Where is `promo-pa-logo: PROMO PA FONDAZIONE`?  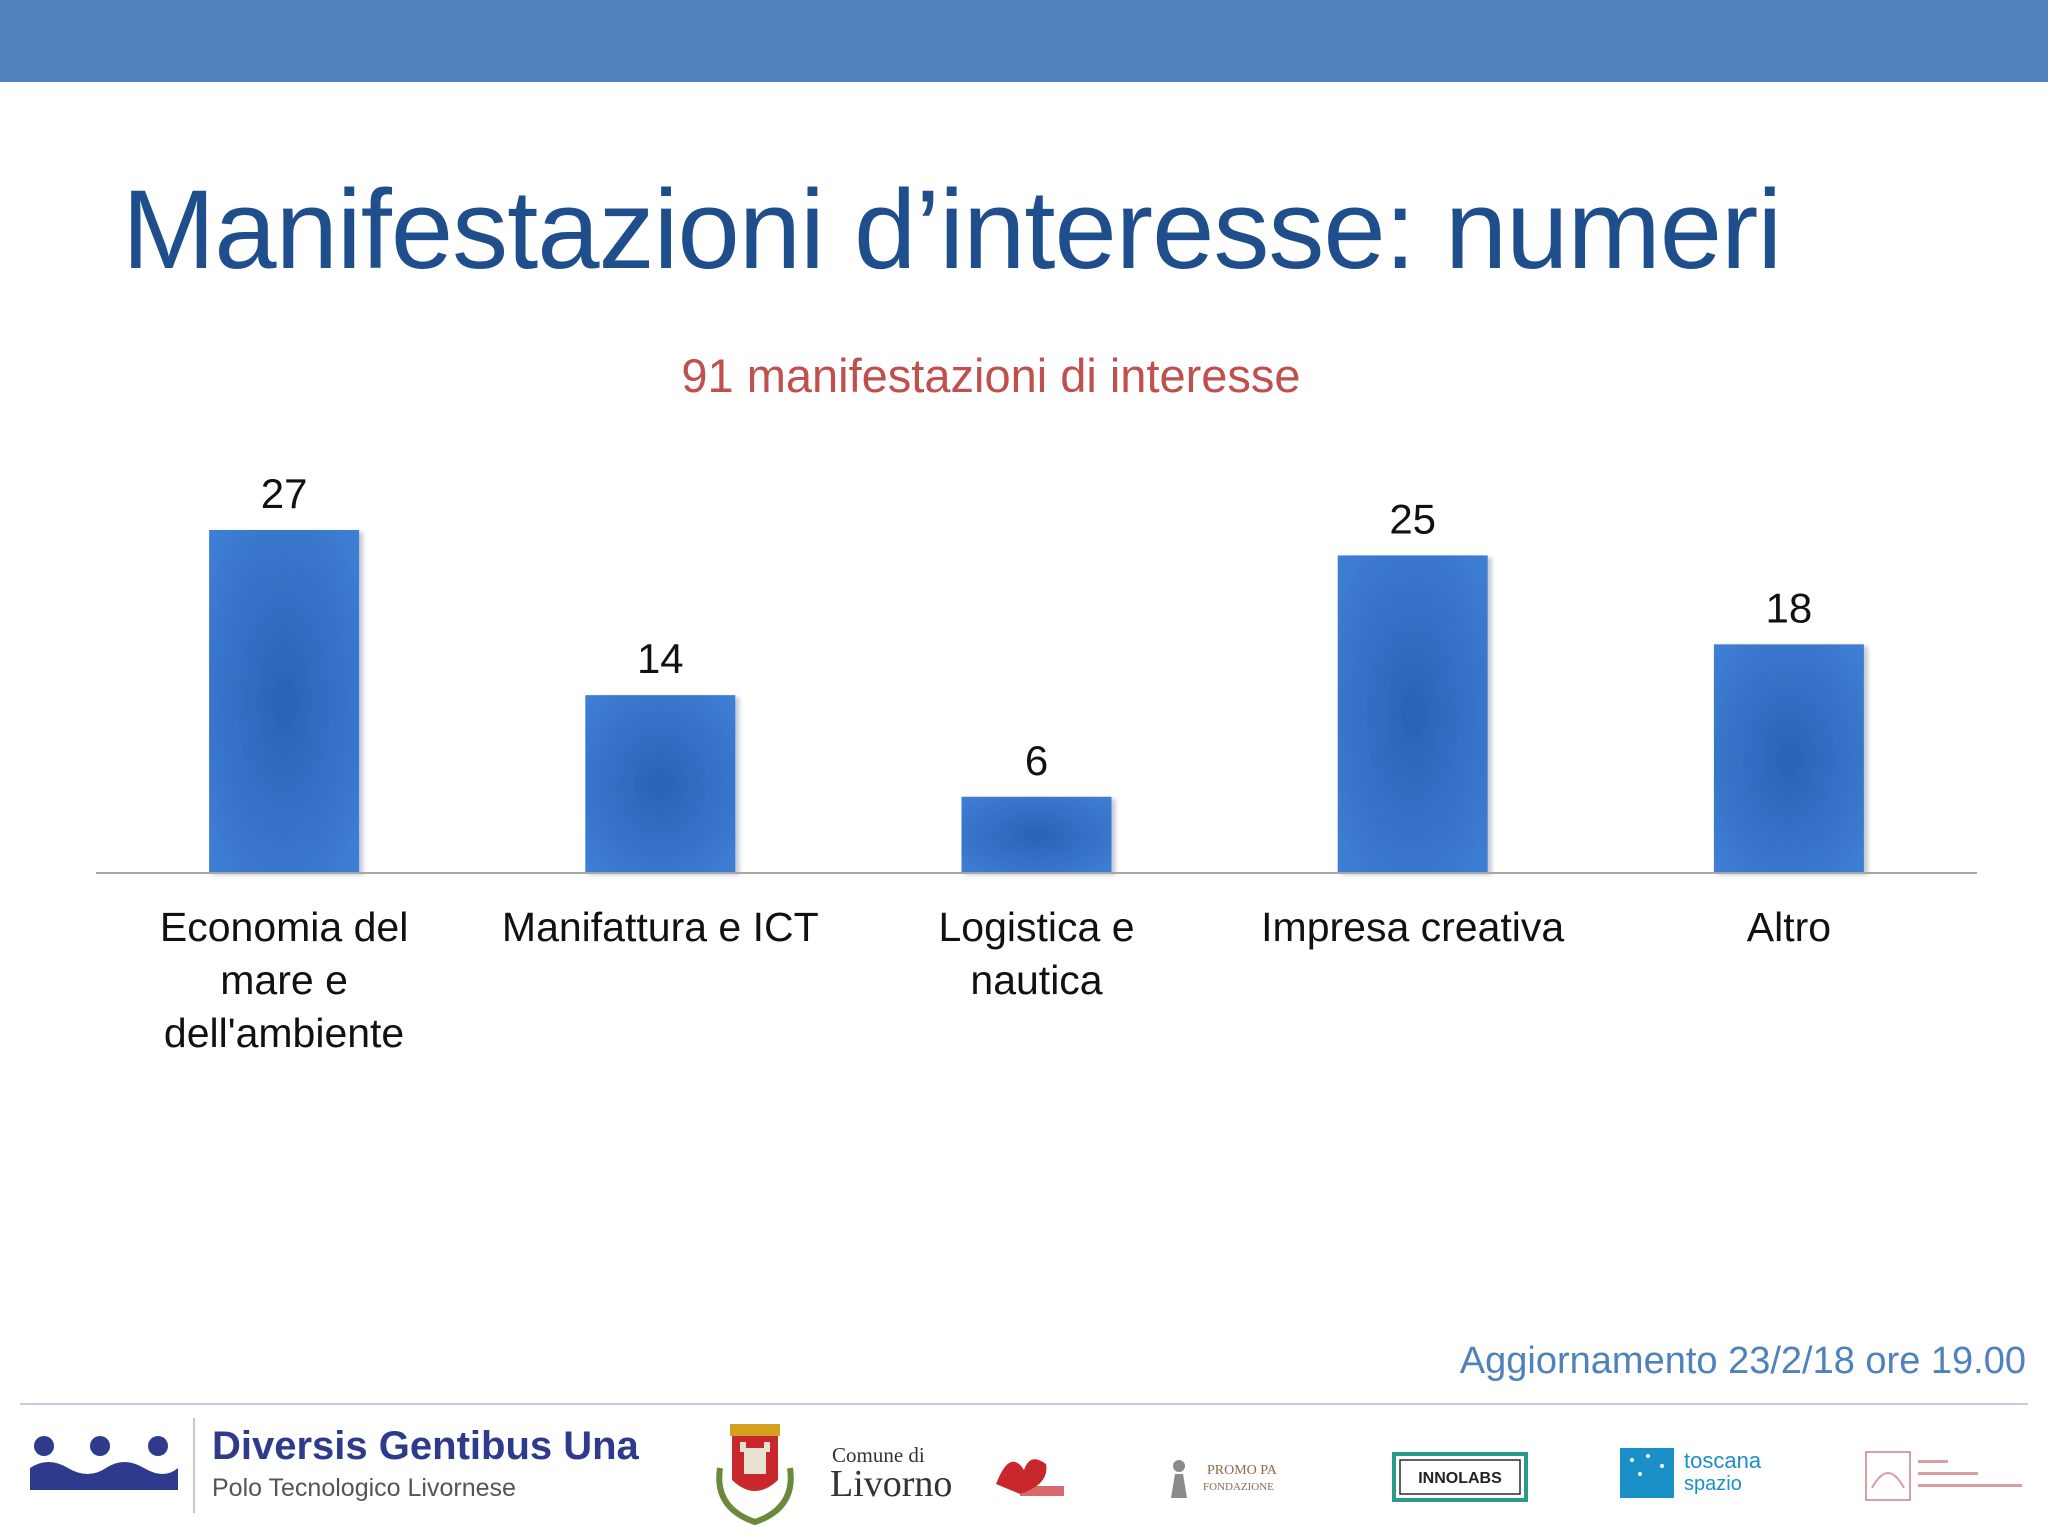
promo-pa-logo: PROMO PA FONDAZIONE is located at coordinates (1224, 1479).